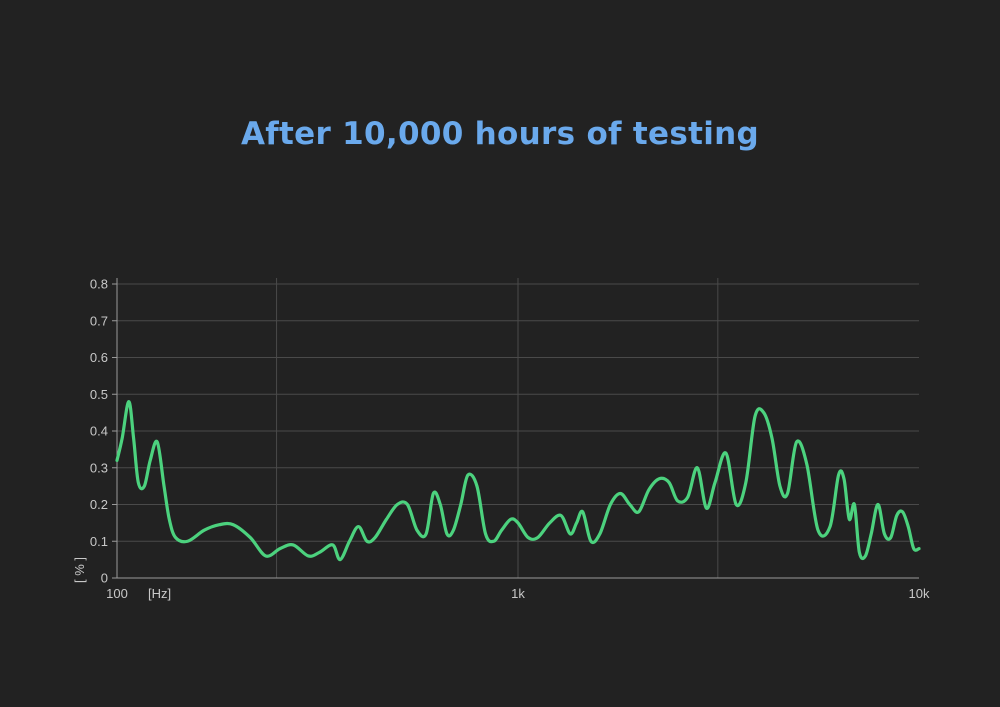 Image resolution: width=1000 pixels, height=707 pixels. What do you see at coordinates (99, 357) in the screenshot?
I see `y-tick-label: 0.6` at bounding box center [99, 357].